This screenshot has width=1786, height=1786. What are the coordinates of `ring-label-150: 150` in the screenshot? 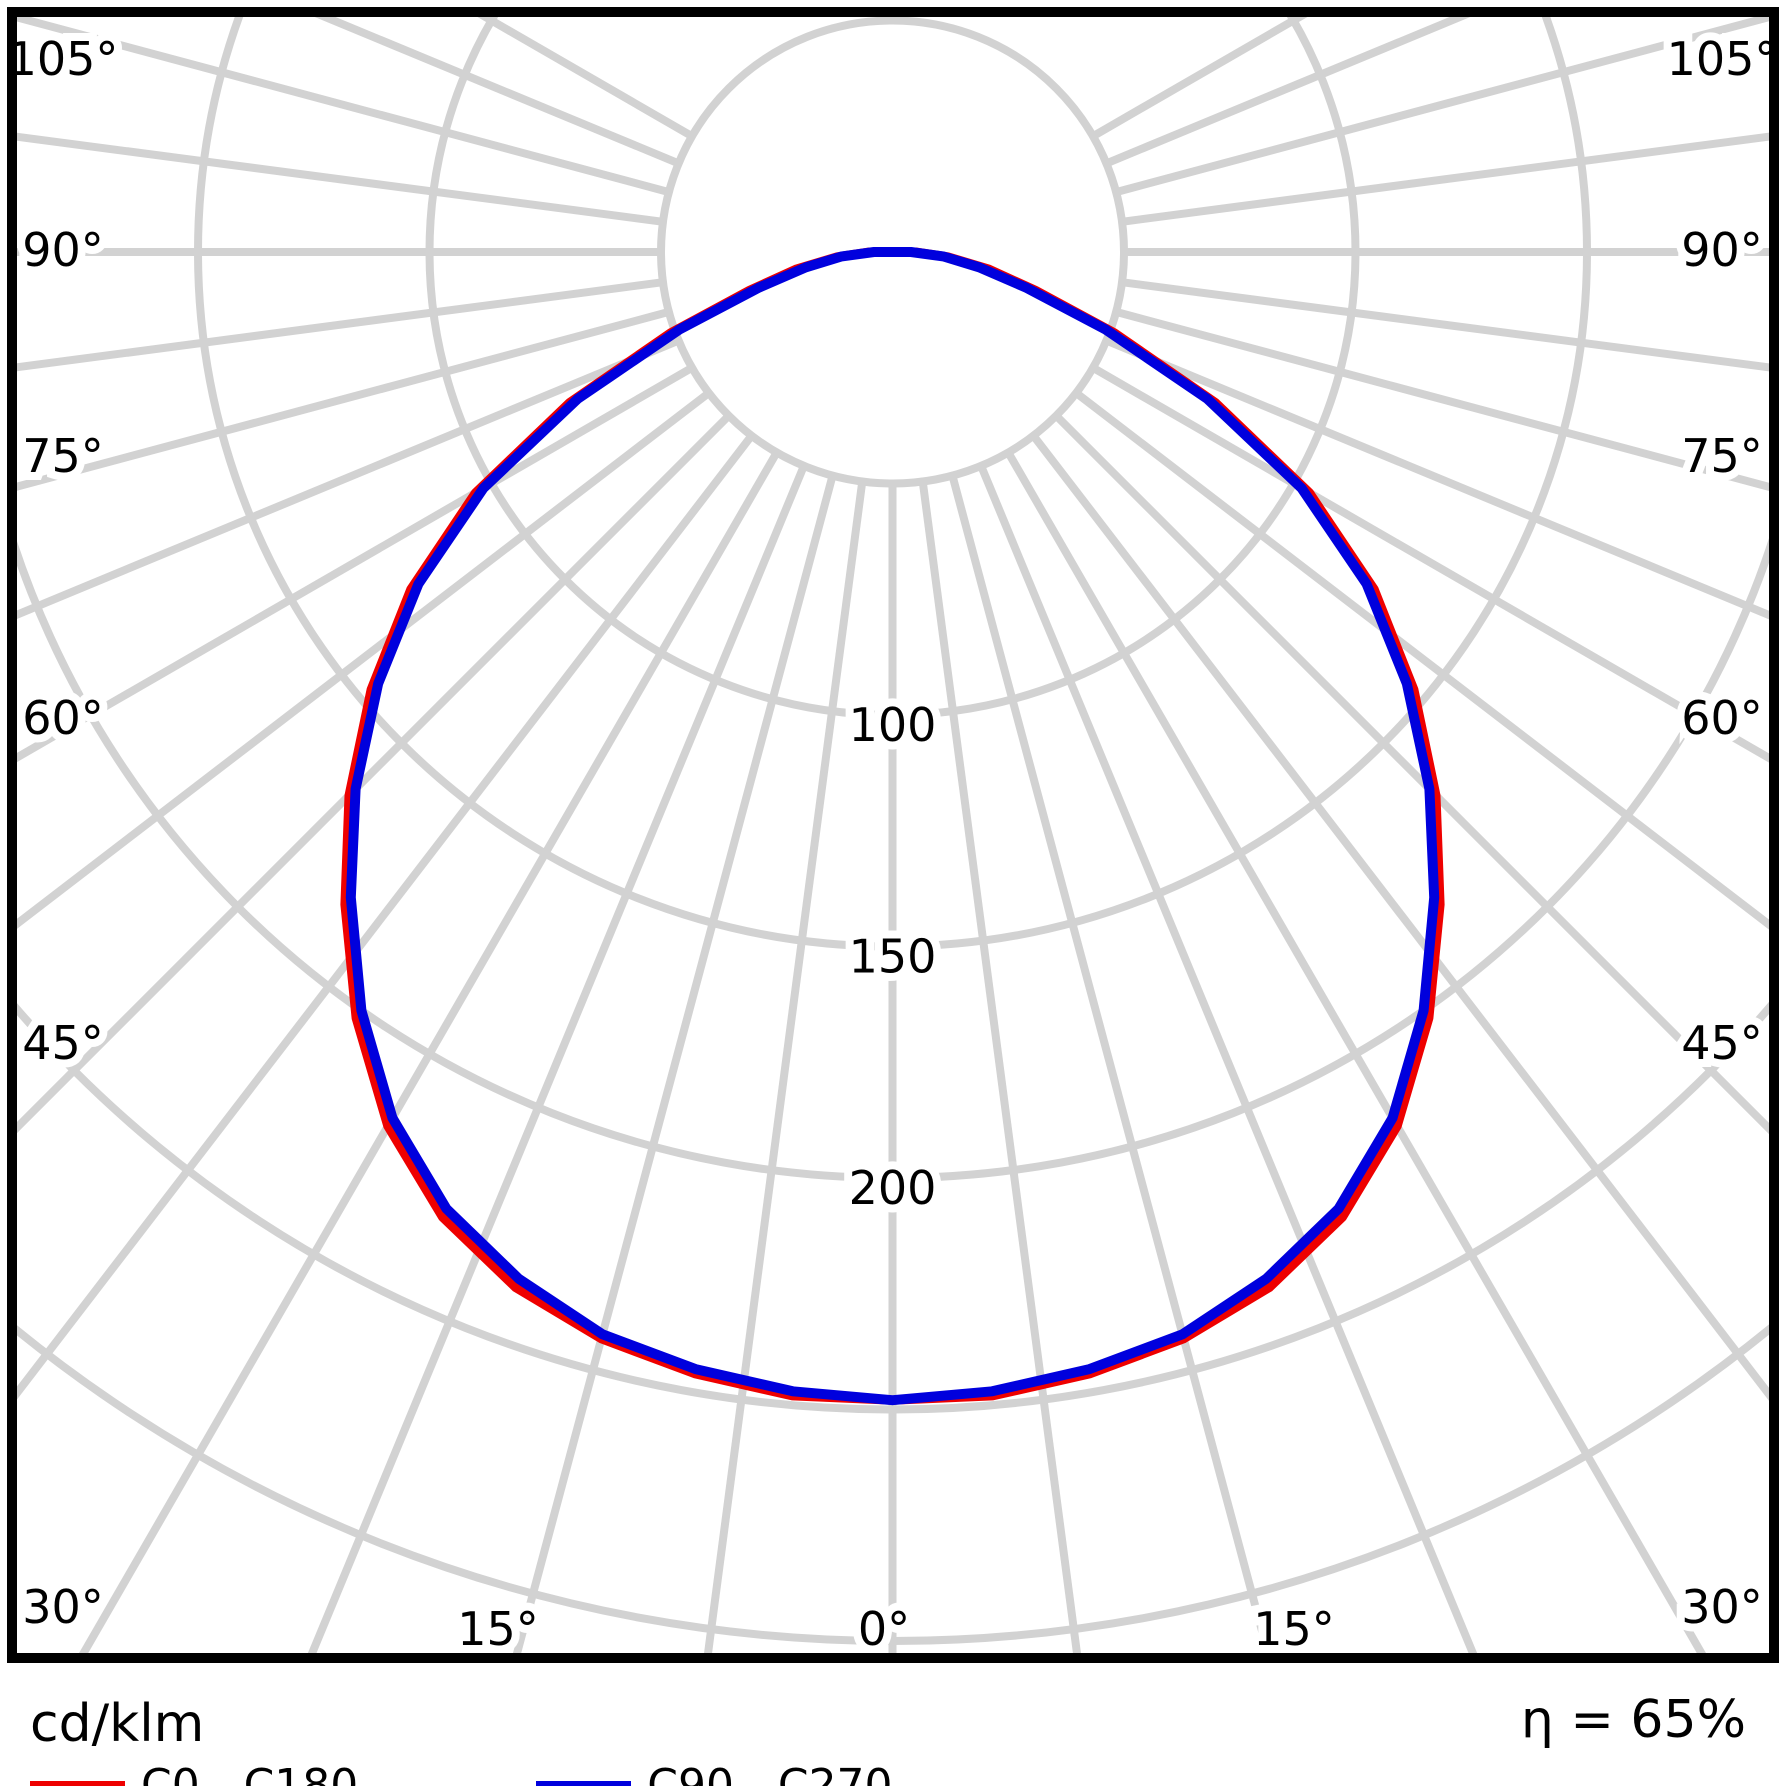 It's located at (893, 957).